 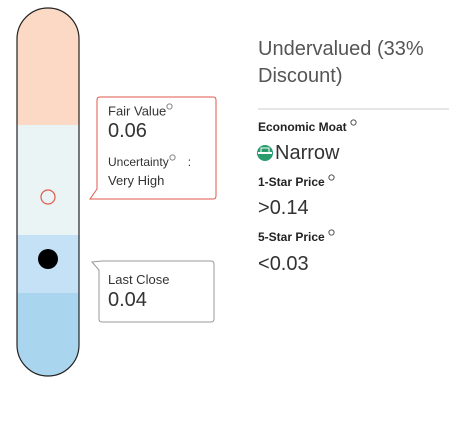 I want to click on uncertainty-label: Uncertainty:, so click(x=150, y=161).